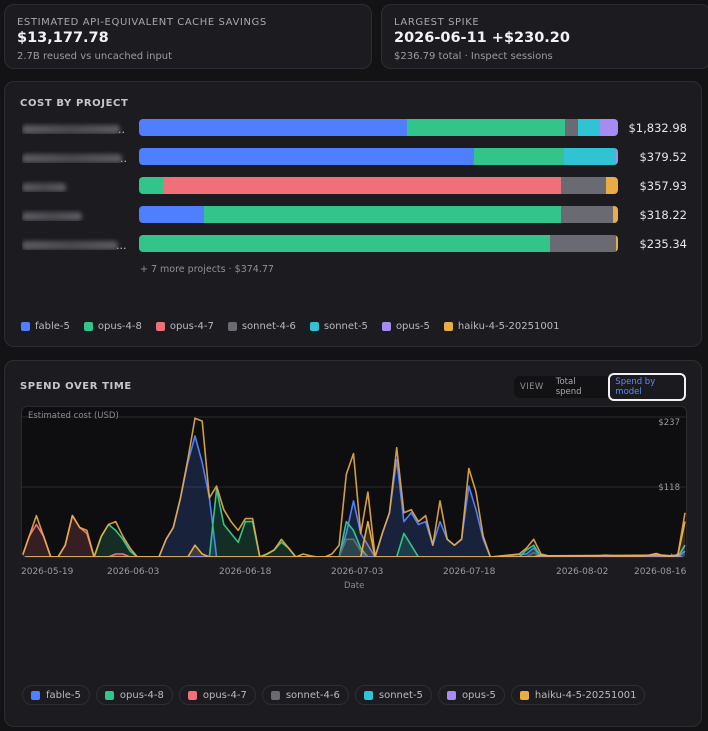  I want to click on y-axis-label: Estimated cost (USD), so click(73, 416).